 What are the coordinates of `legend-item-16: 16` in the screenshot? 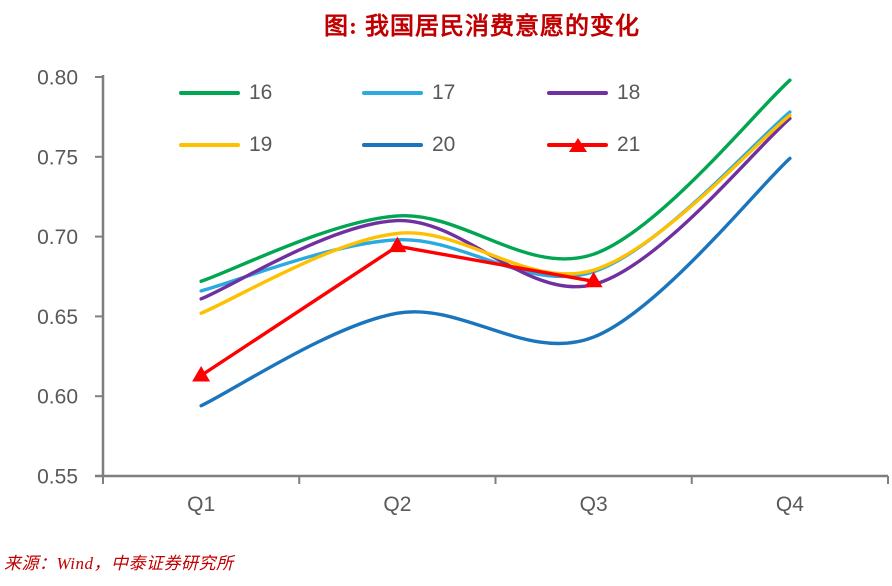 It's located at (270, 92).